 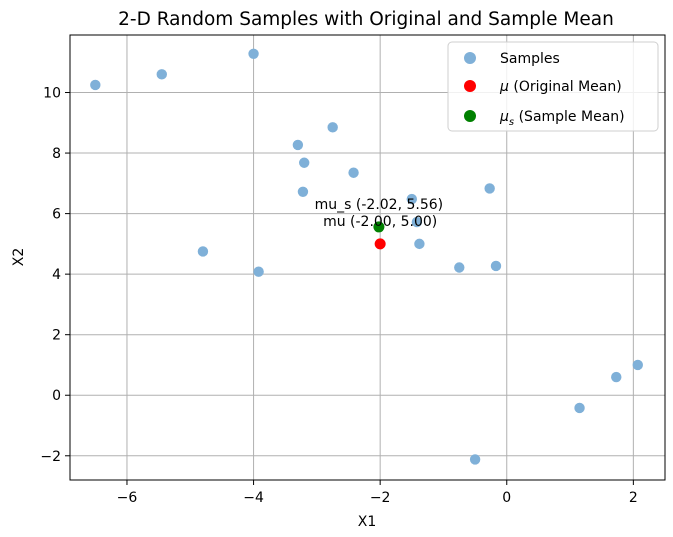 I want to click on y-tick-label: 10, so click(x=52, y=94).